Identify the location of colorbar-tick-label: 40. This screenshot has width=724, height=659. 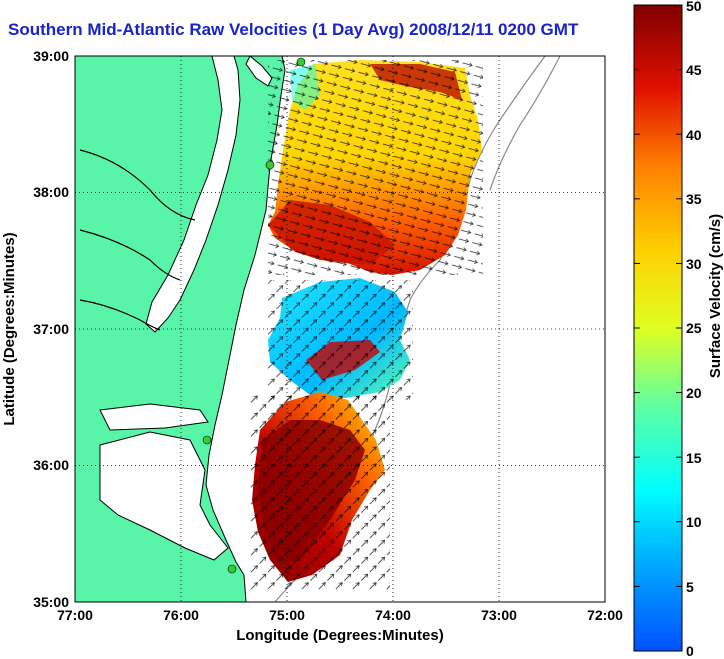
(694, 135).